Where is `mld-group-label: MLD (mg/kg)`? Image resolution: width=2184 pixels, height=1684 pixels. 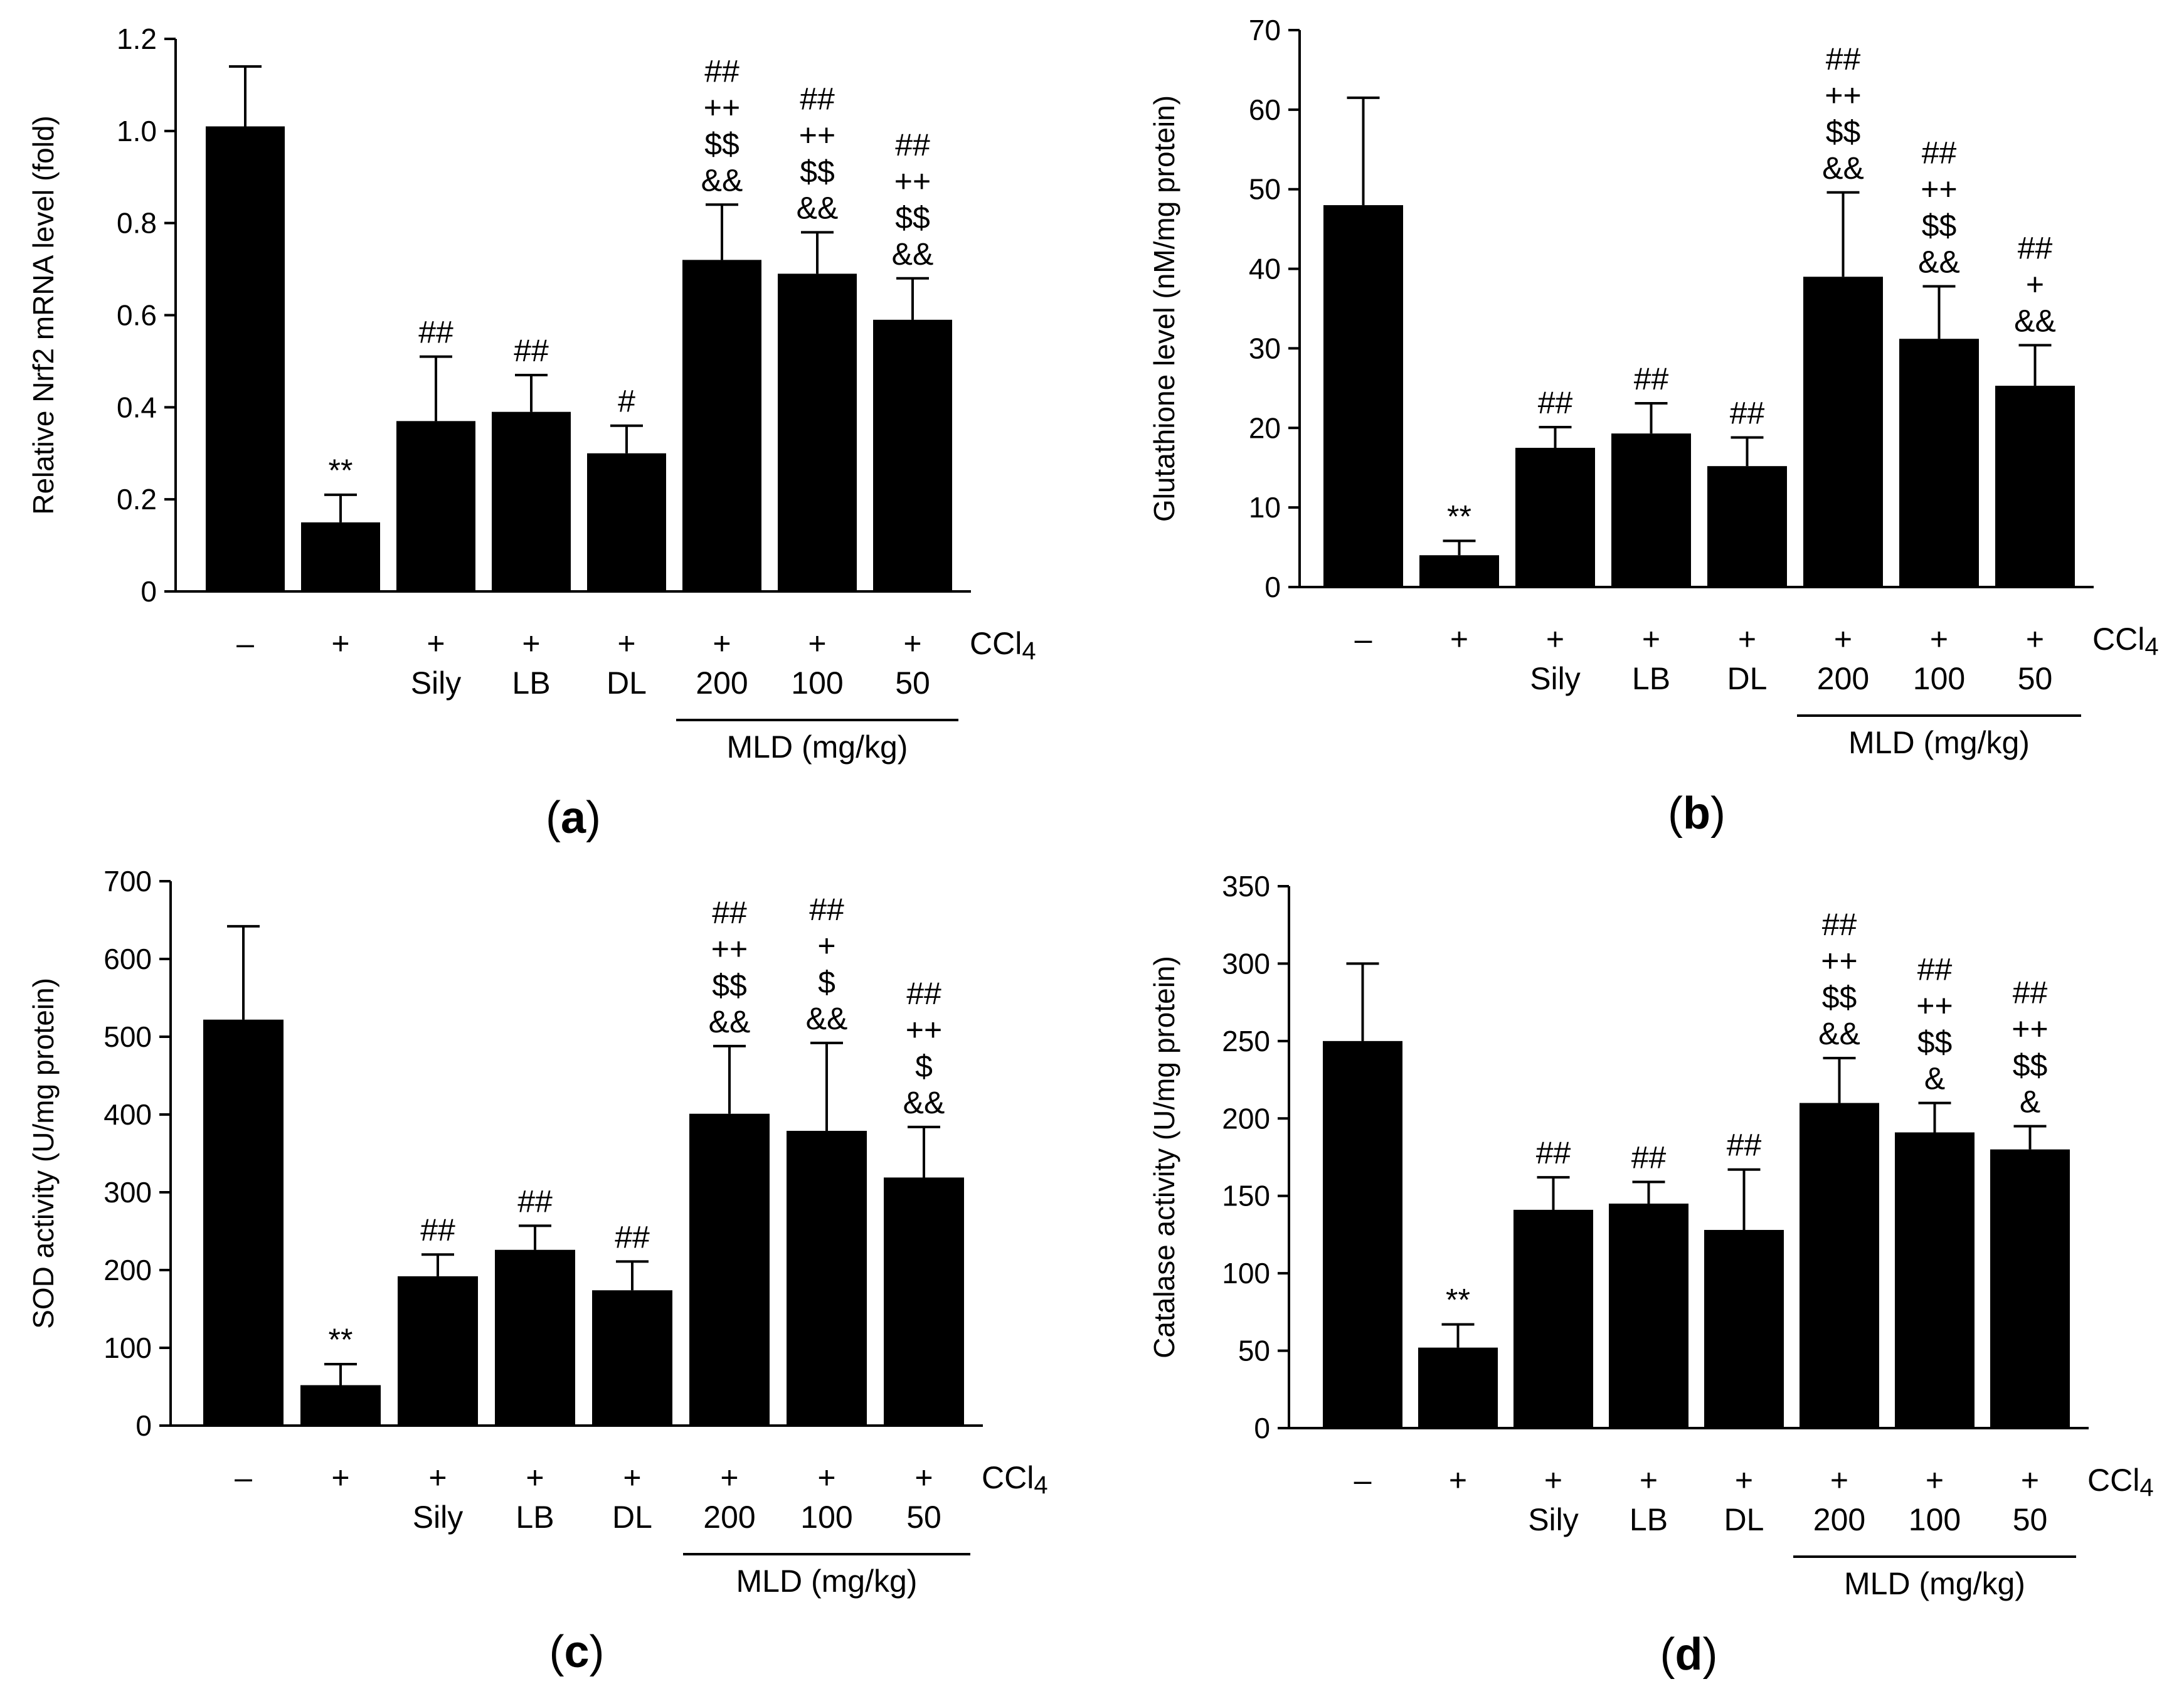 mld-group-label: MLD (mg/kg) is located at coordinates (817, 747).